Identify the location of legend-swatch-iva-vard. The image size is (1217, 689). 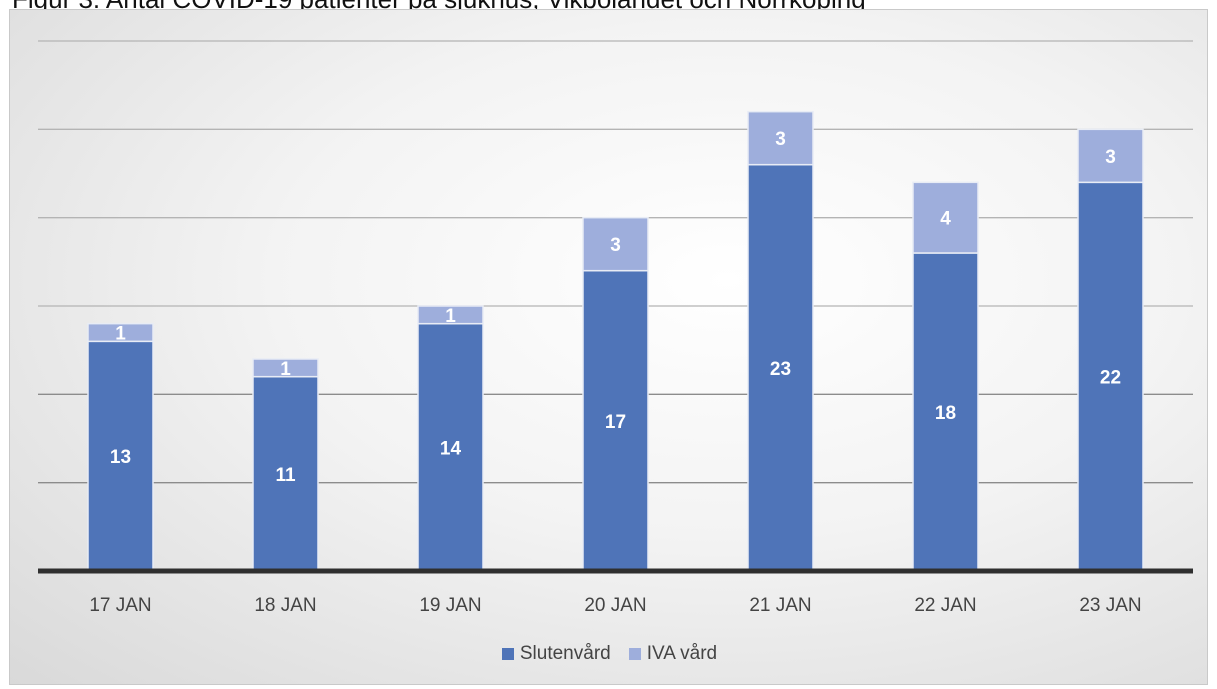
(634, 654).